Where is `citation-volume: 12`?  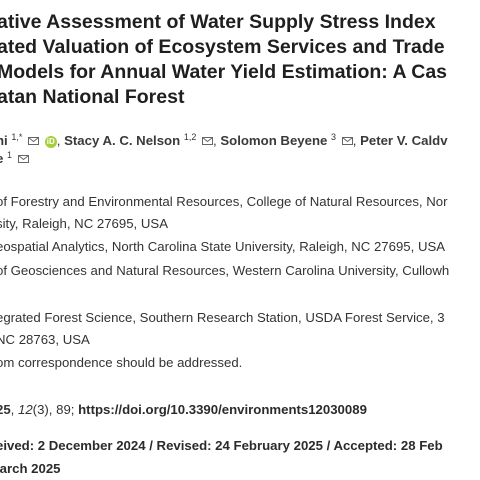 citation-volume: 12 is located at coordinates (25, 409).